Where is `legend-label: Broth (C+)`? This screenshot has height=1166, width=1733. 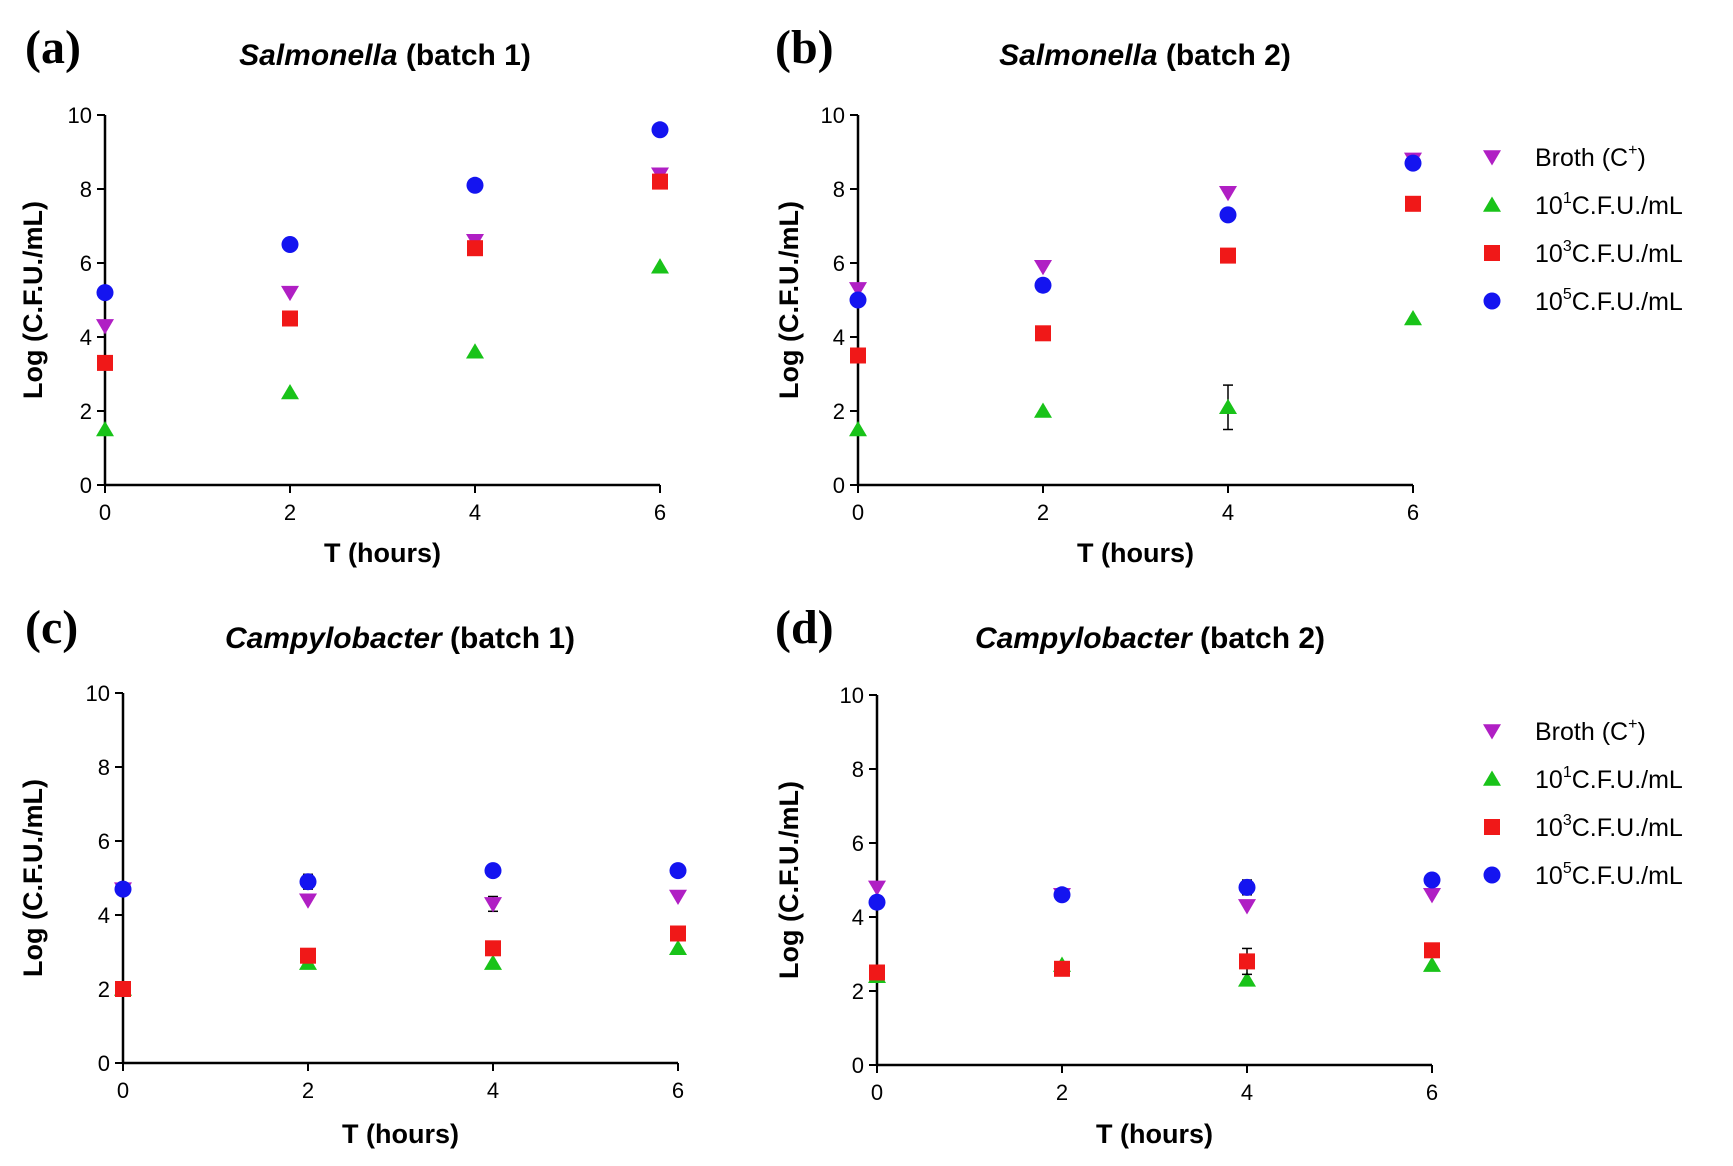
legend-label: Broth (C+) is located at coordinates (1590, 731).